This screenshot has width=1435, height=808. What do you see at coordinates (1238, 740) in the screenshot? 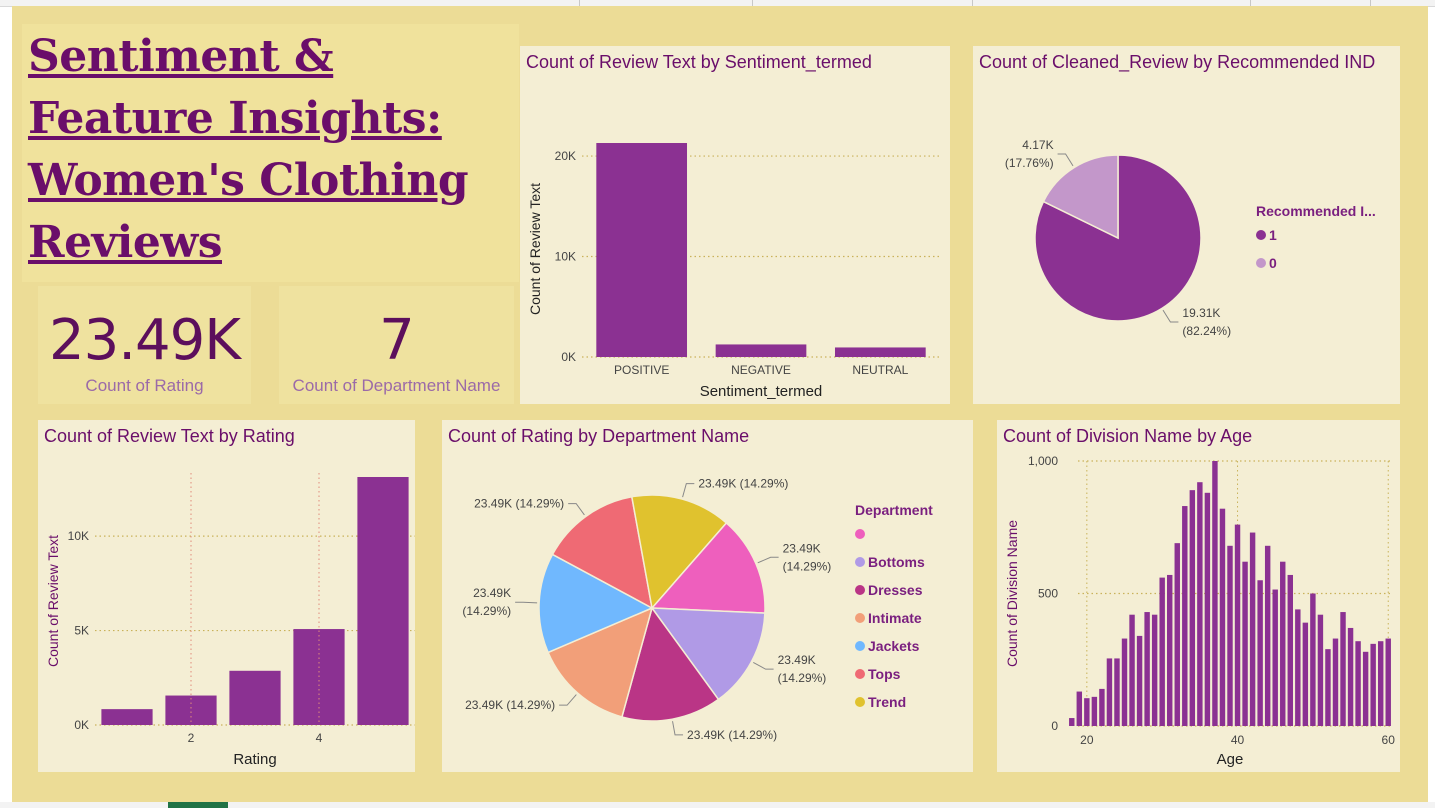
I see `x-tick-label: 40` at bounding box center [1238, 740].